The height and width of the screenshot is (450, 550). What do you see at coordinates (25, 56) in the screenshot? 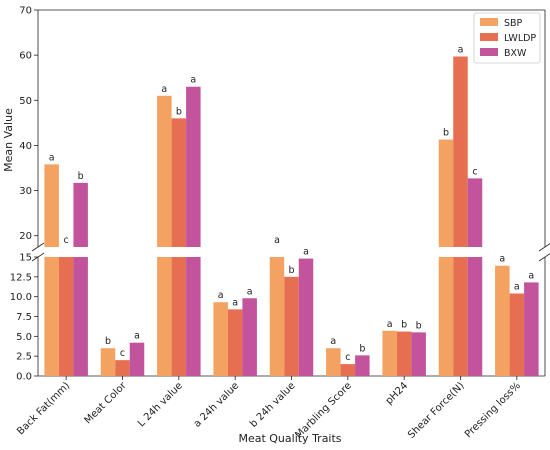
I see `y-tick-label: 60` at bounding box center [25, 56].